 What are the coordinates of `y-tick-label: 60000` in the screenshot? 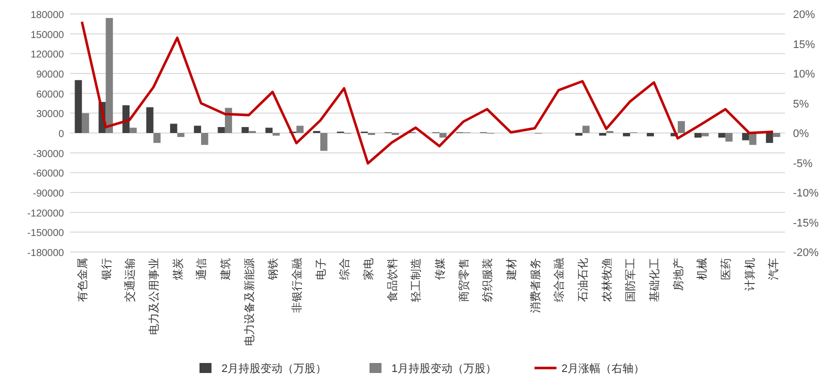 It's located at (50, 94).